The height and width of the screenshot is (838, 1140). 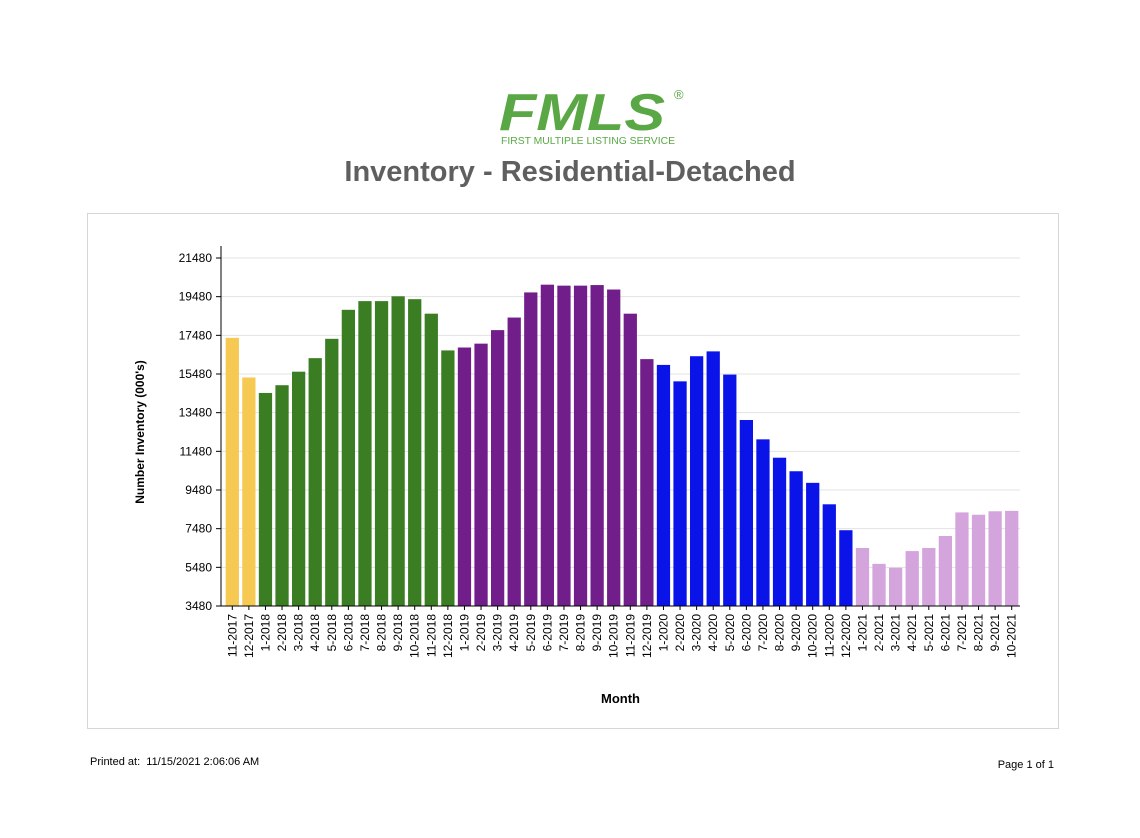 What do you see at coordinates (1012, 558) in the screenshot?
I see `bar-10-2021` at bounding box center [1012, 558].